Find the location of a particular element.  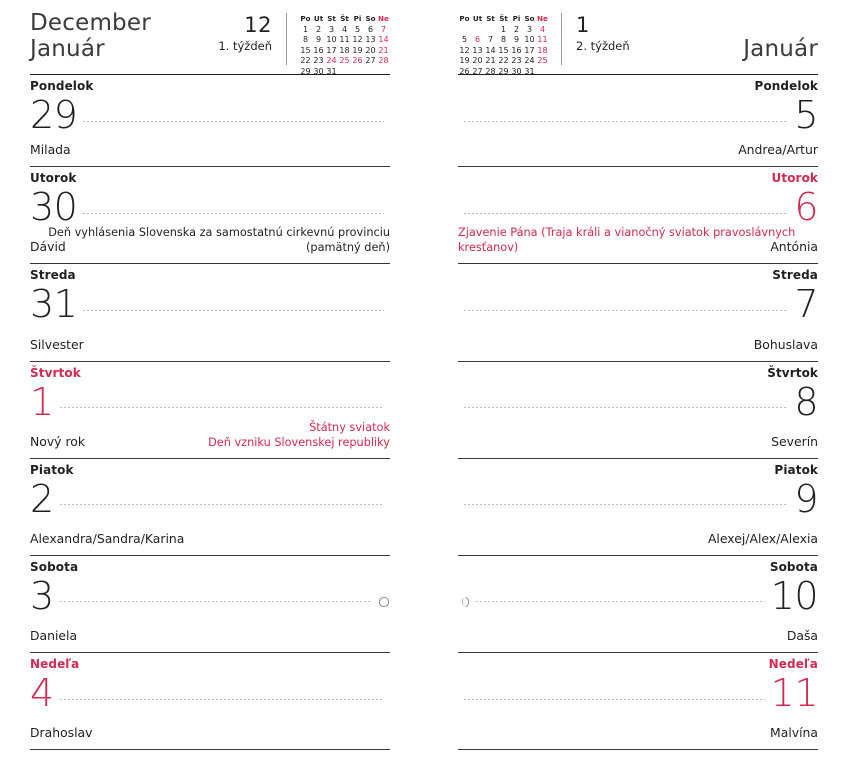

day-row: Pondelok 5 Andrea/Artur is located at coordinates (638, 121).